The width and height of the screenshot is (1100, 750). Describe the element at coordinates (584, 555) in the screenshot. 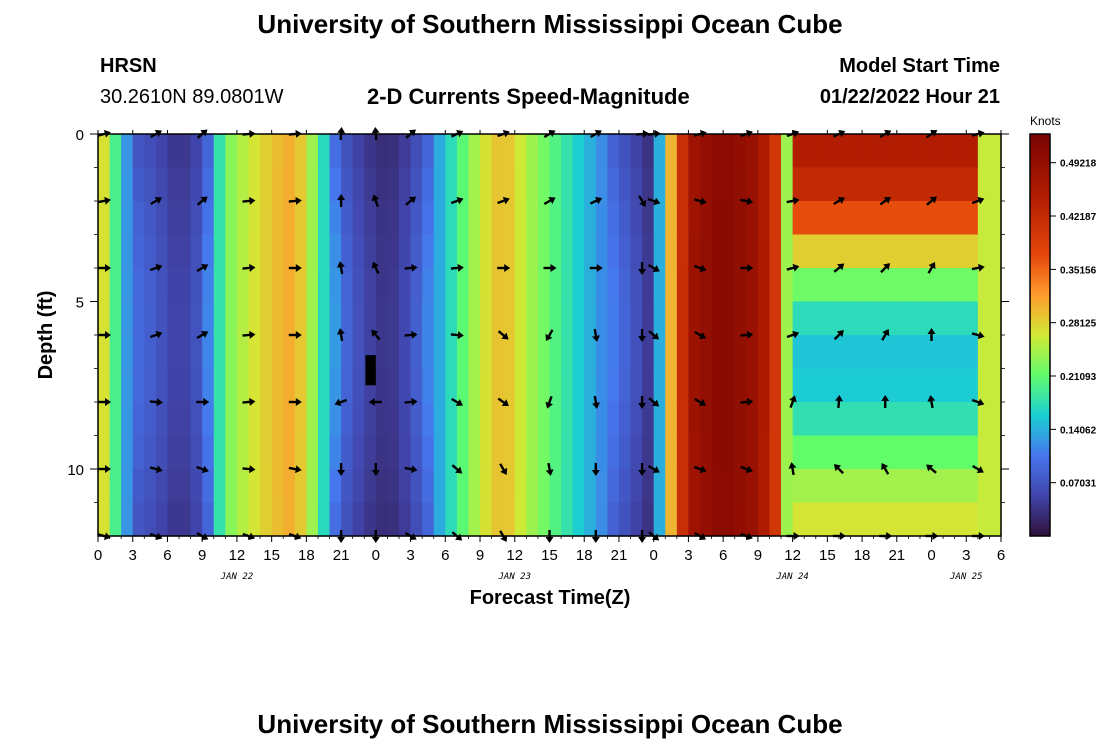

I see `x-tick-label: 18` at that location.